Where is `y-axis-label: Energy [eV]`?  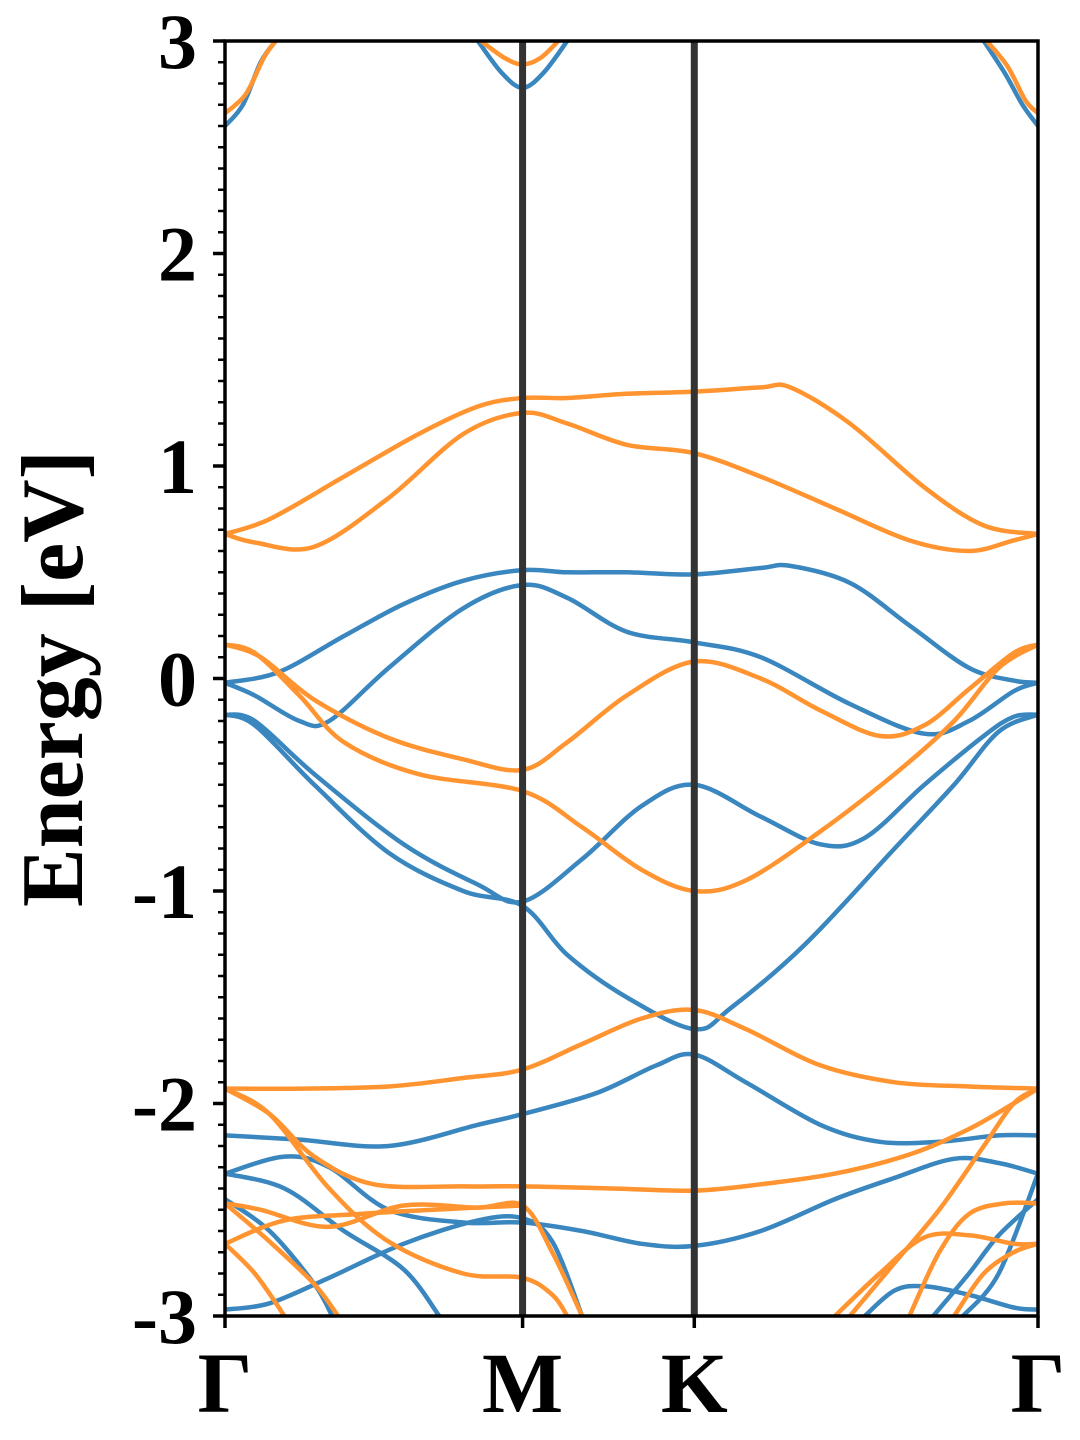
y-axis-label: Energy [eV] is located at coordinates (53, 678).